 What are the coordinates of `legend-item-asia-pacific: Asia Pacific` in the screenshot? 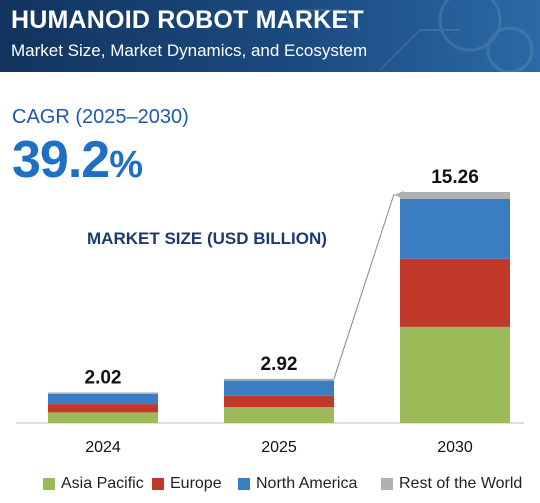 It's located at (93, 484).